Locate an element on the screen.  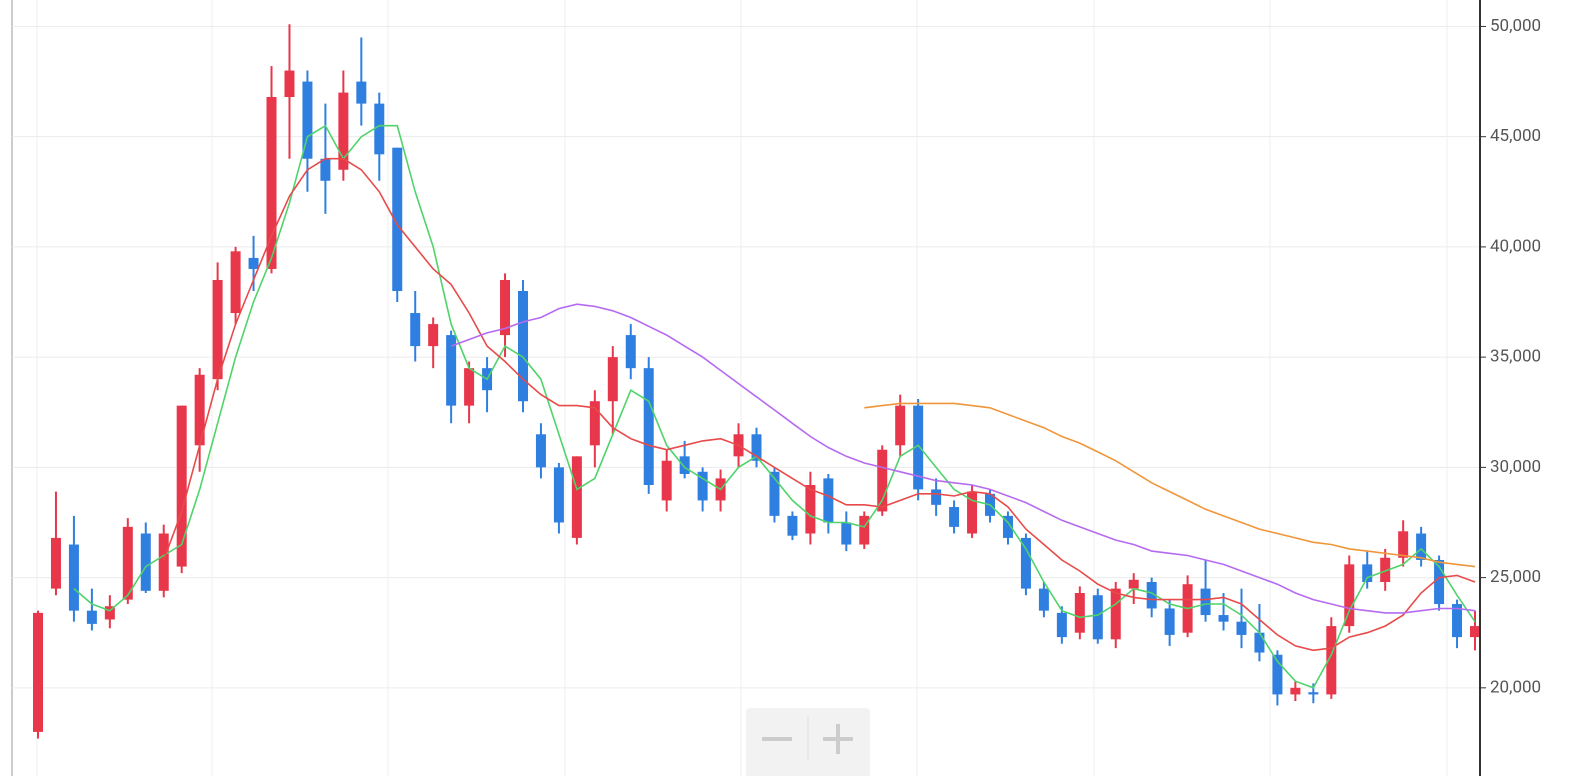
y-tick-label: 30,000 is located at coordinates (1515, 467).